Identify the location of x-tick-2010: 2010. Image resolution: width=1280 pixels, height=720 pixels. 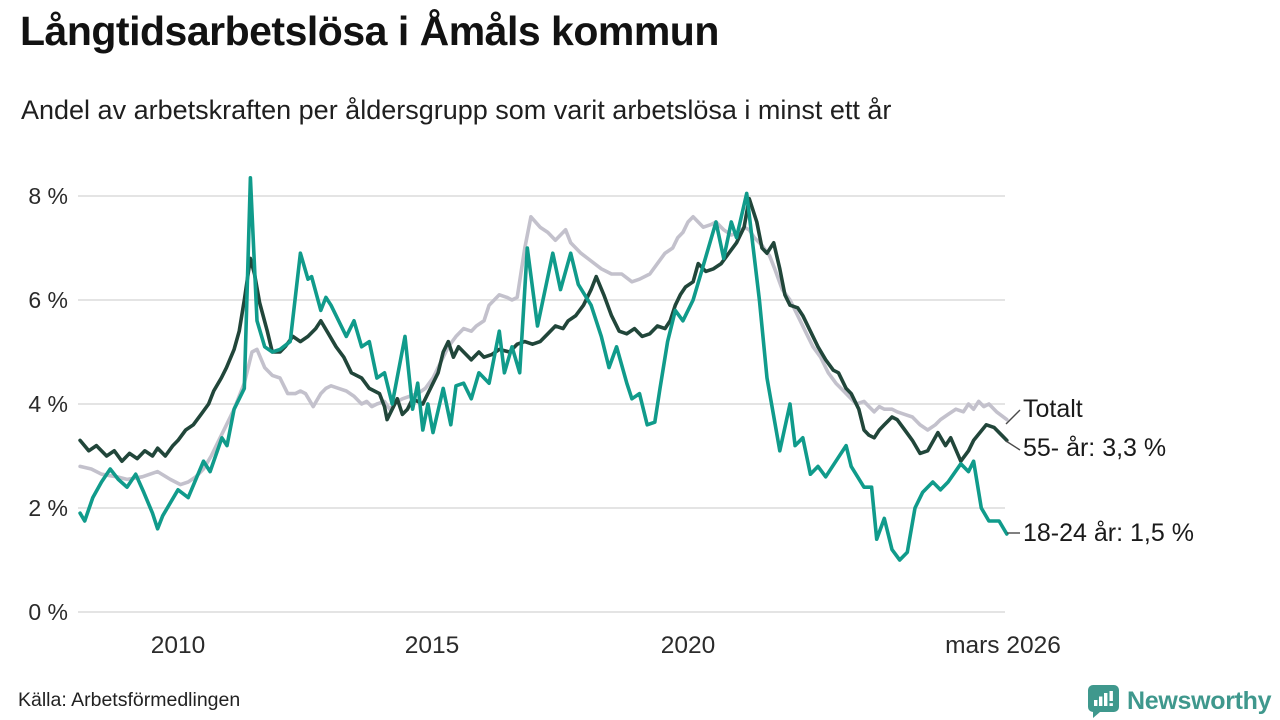
(178, 645).